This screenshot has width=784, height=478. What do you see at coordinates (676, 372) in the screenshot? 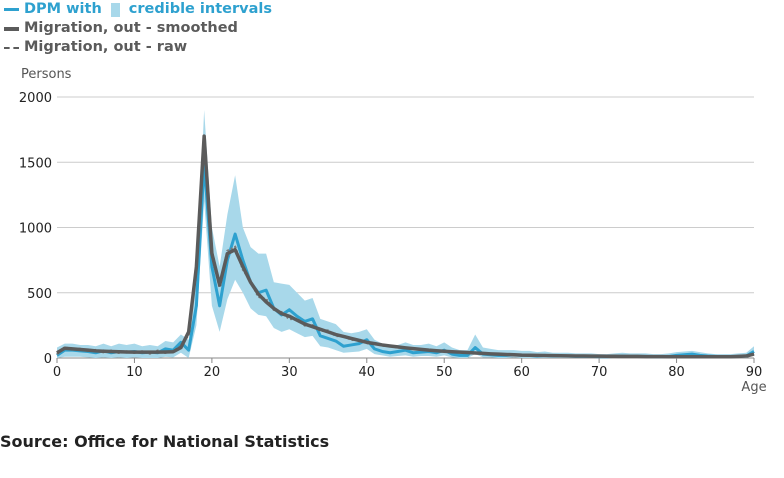
I see `x-tick-label: 80` at bounding box center [676, 372].